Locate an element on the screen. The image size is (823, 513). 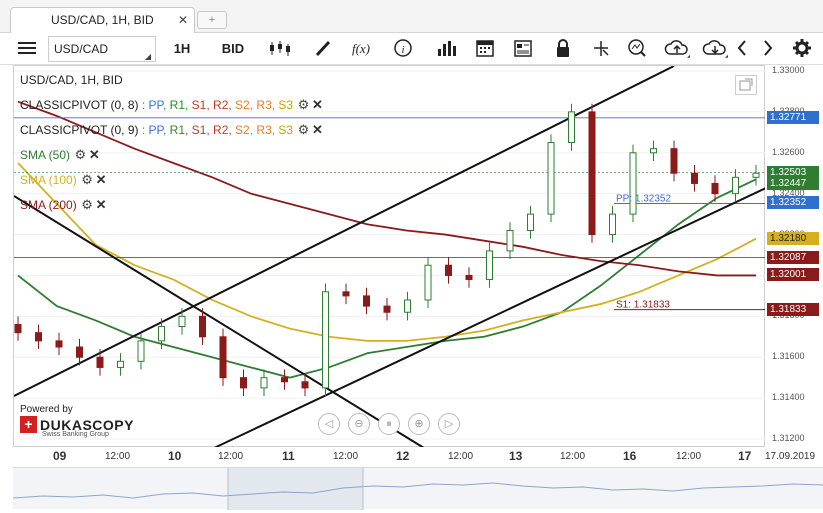
sma100-label: SMA (100) is located at coordinates (48, 180).